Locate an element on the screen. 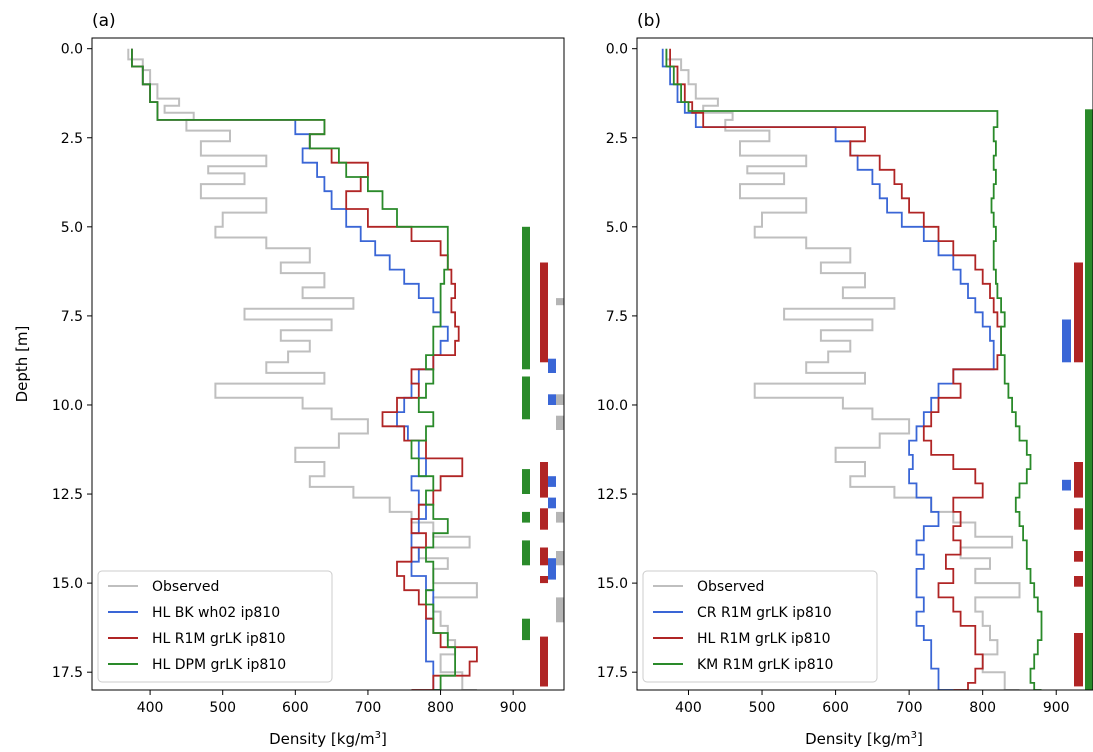  legend-entry: HL BK wh02 ip810 is located at coordinates (216, 613).